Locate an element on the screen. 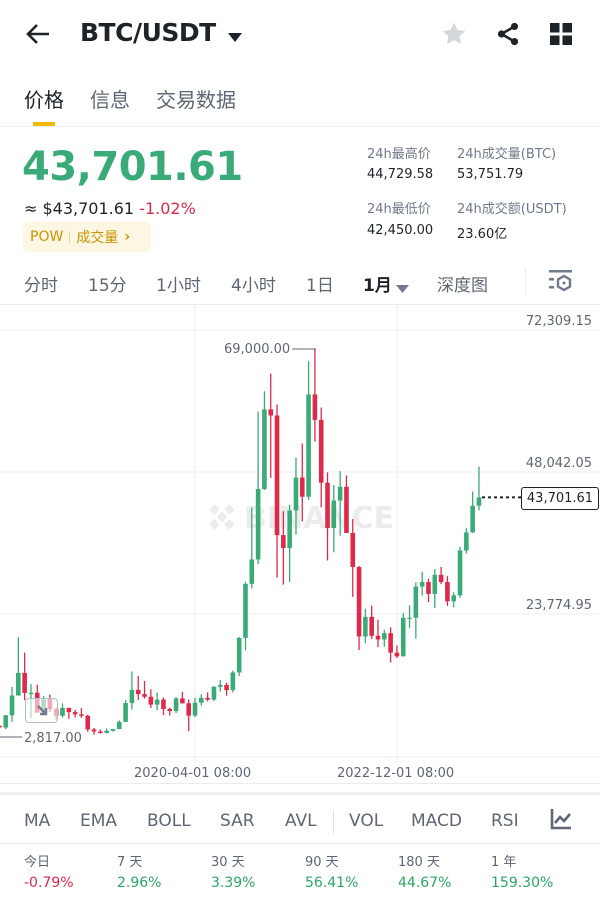 This screenshot has height=908, width=600. favorite-button is located at coordinates (454, 36).